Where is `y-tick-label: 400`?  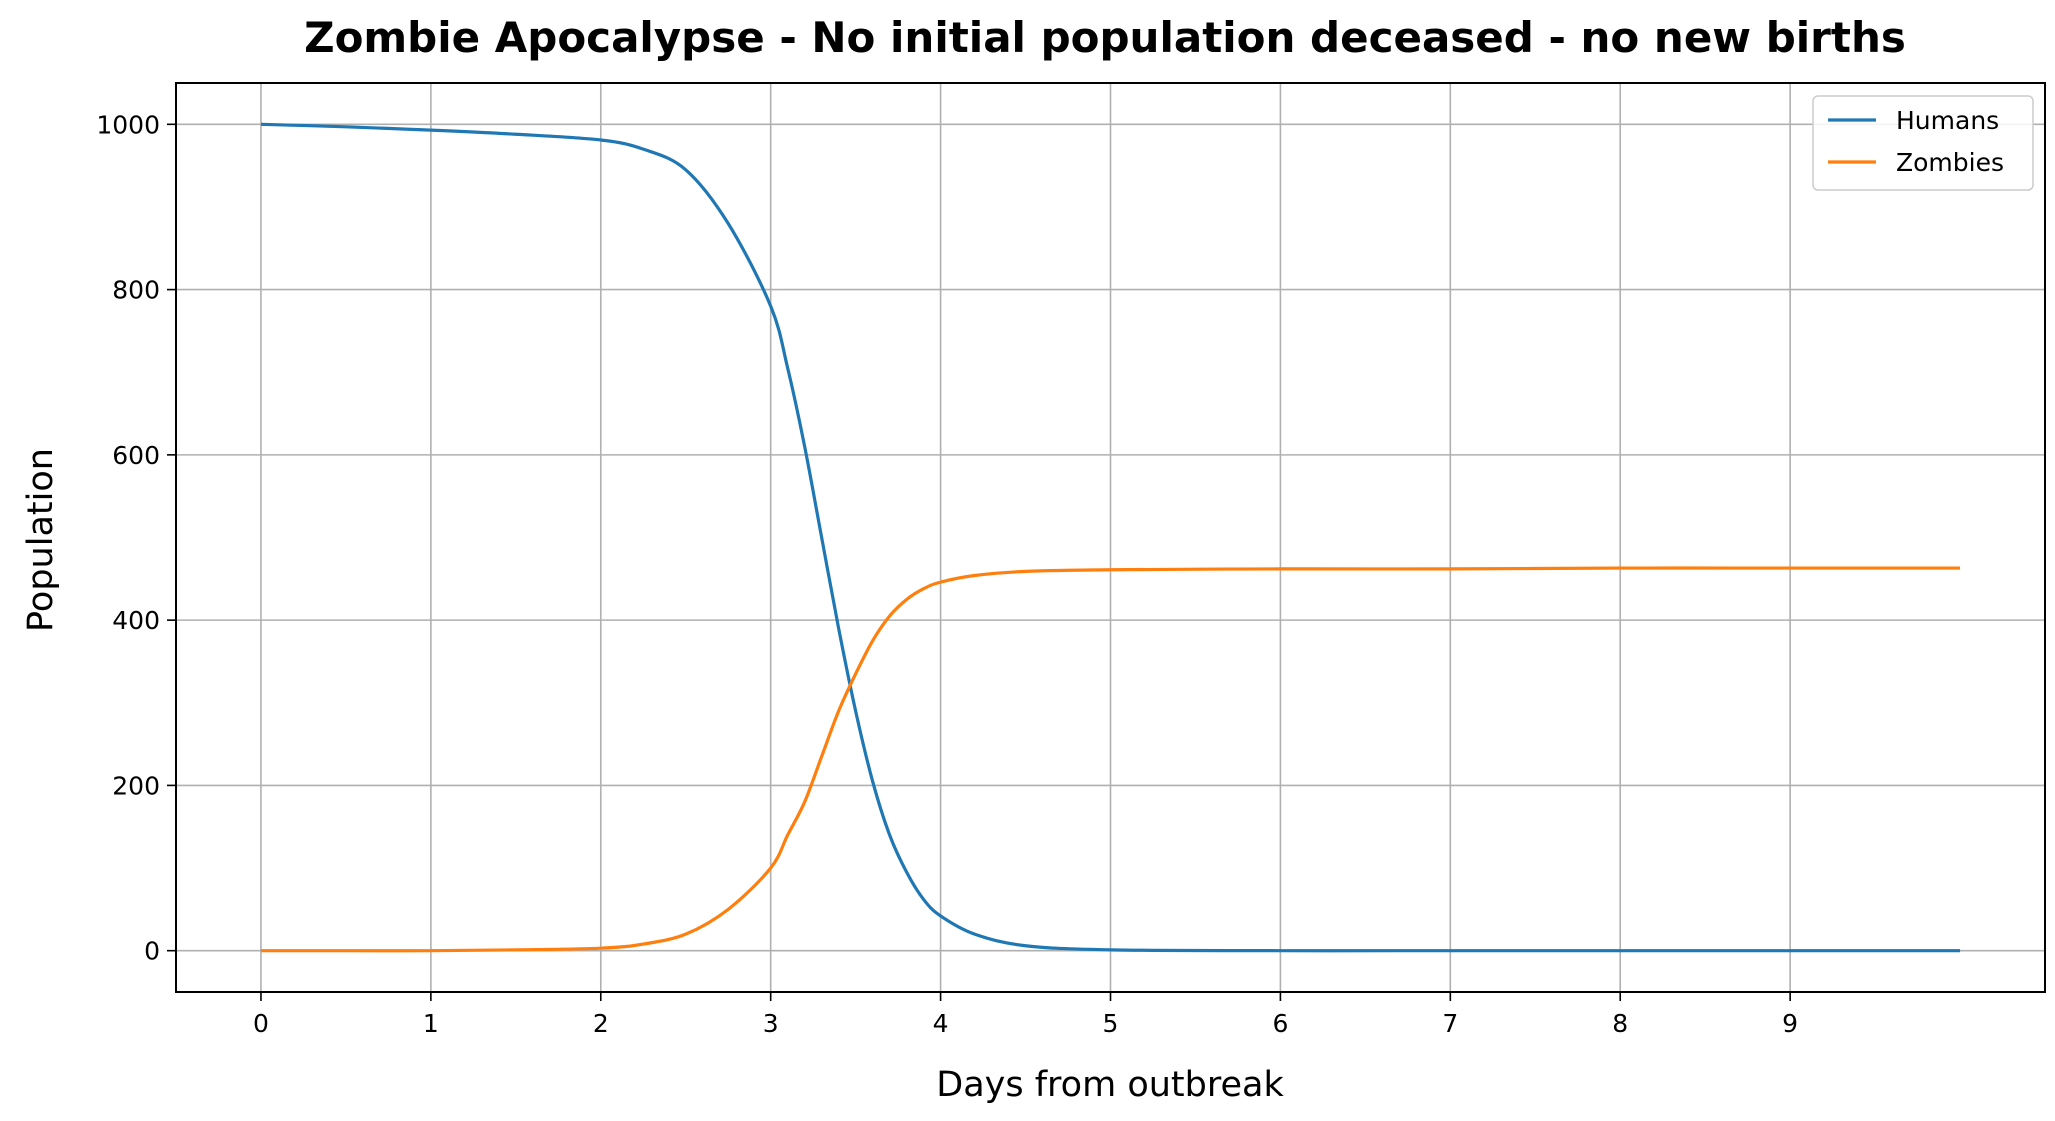 y-tick-label: 400 is located at coordinates (136, 620).